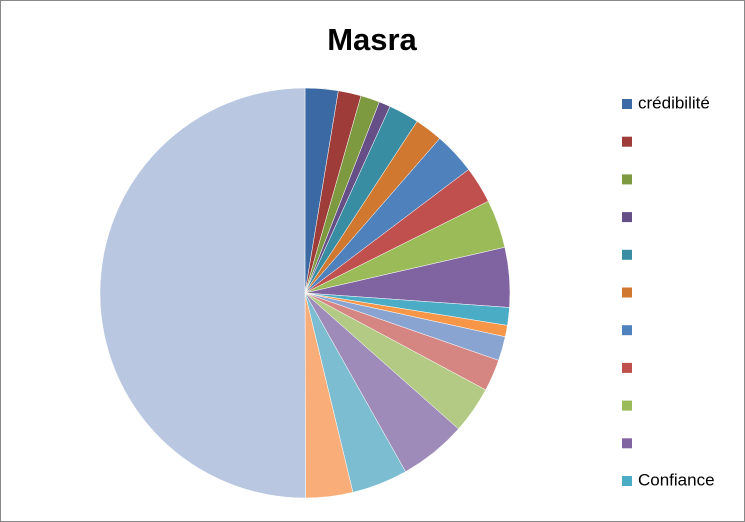 The height and width of the screenshot is (522, 745). What do you see at coordinates (674, 102) in the screenshot?
I see `legend-label: crédibilité` at bounding box center [674, 102].